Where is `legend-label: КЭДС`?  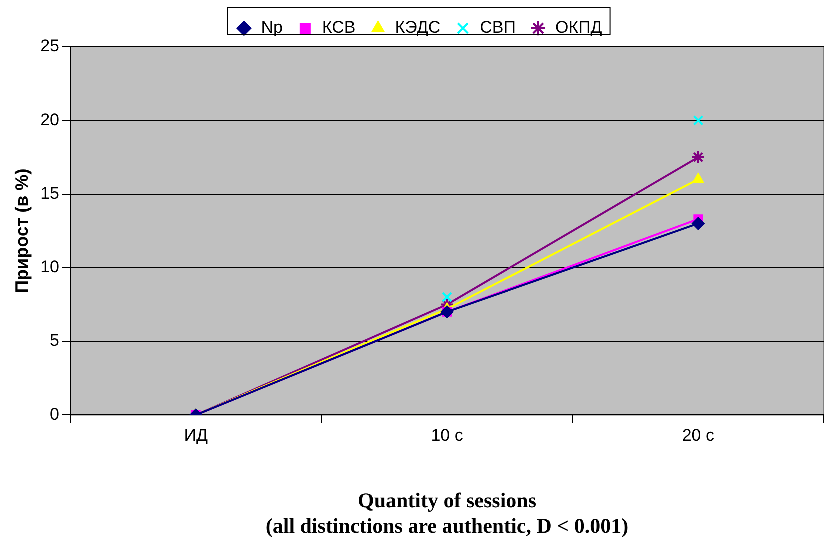
legend-label: КЭДС is located at coordinates (418, 28).